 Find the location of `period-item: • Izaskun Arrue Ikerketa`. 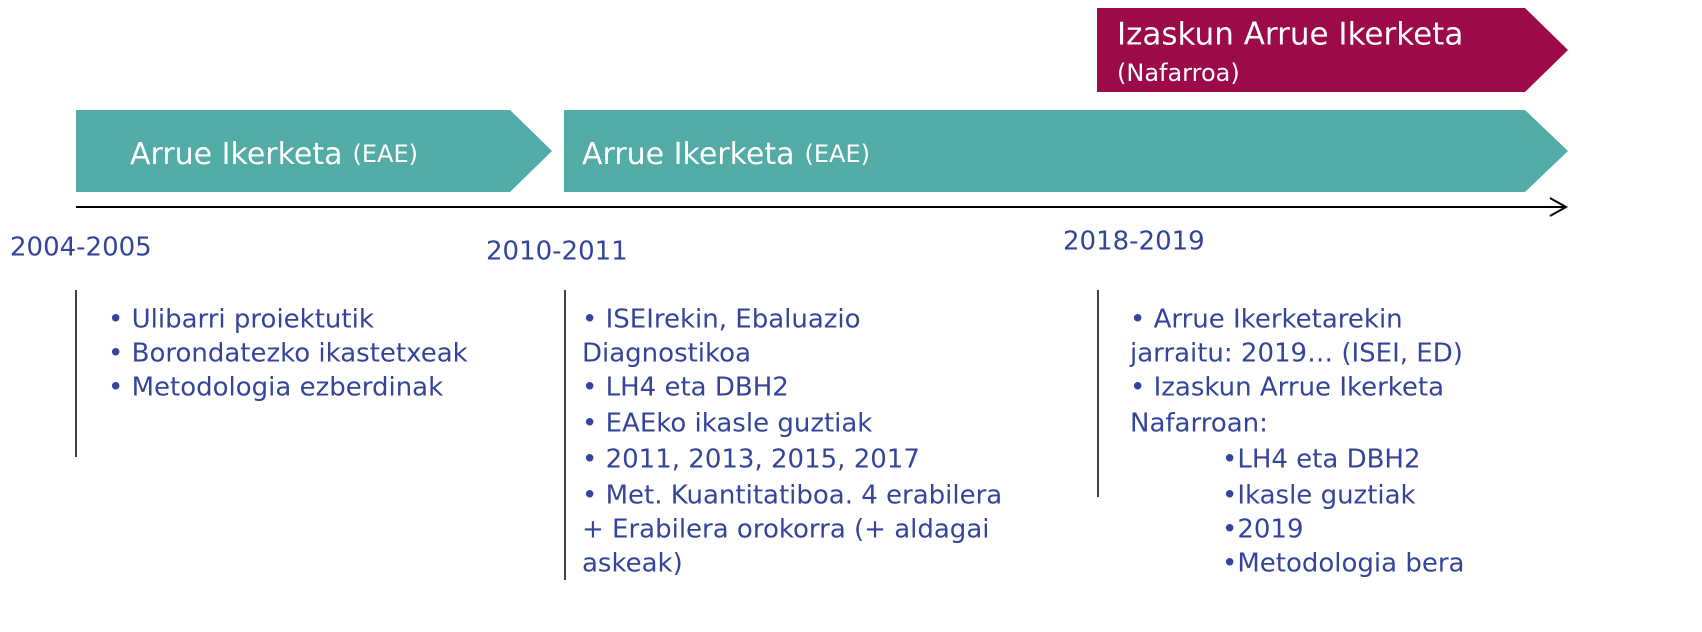

period-item: • Izaskun Arrue Ikerketa is located at coordinates (1287, 388).